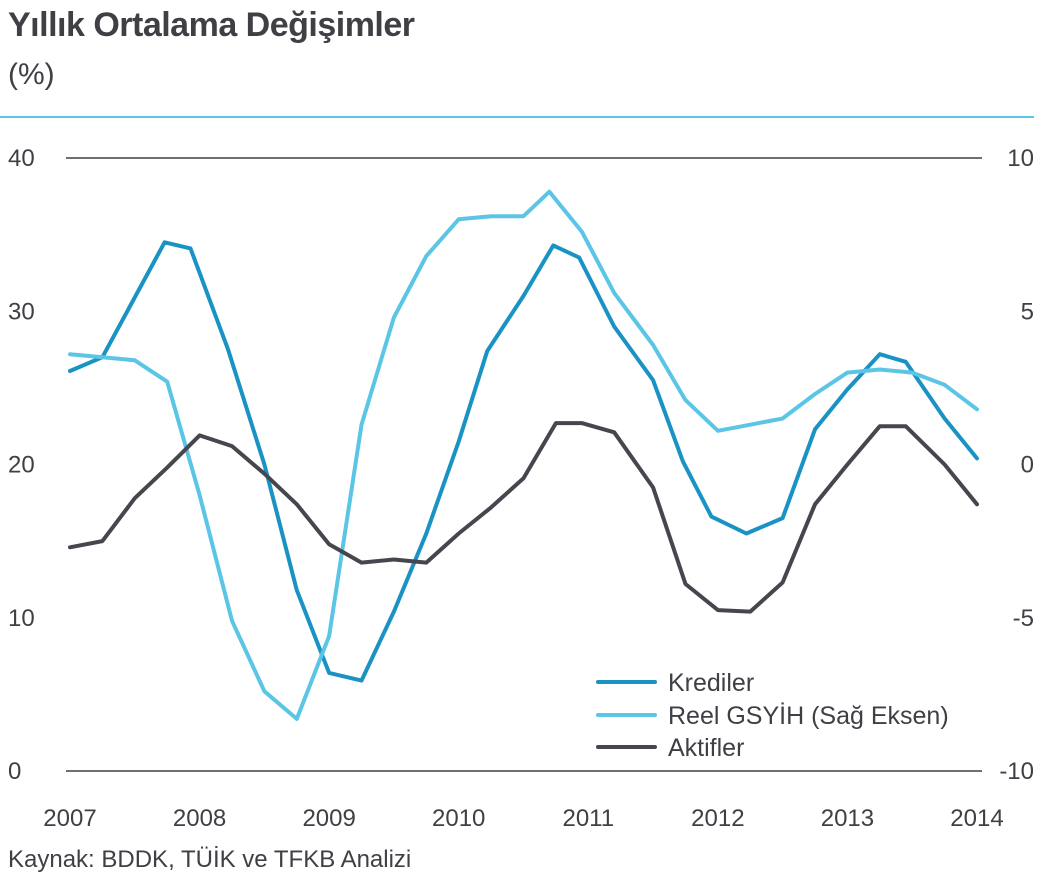  What do you see at coordinates (1020, 158) in the screenshot?
I see `y-right-tick-label: 10` at bounding box center [1020, 158].